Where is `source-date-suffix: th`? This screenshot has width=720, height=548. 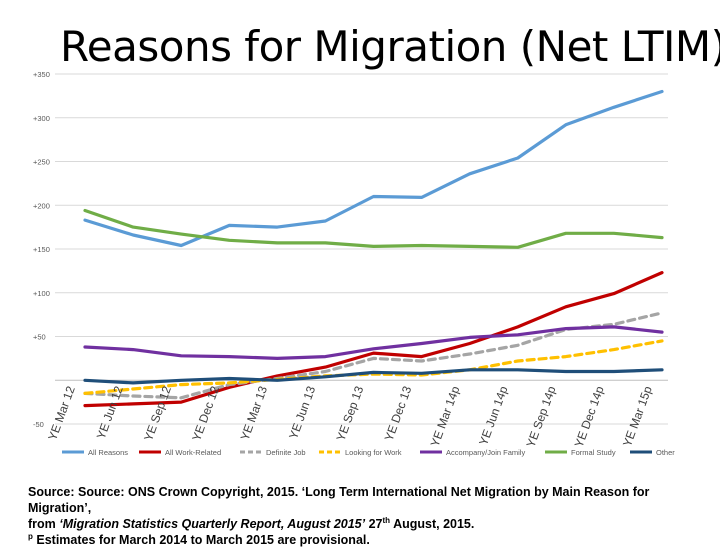 source-date-suffix: th is located at coordinates (386, 520).